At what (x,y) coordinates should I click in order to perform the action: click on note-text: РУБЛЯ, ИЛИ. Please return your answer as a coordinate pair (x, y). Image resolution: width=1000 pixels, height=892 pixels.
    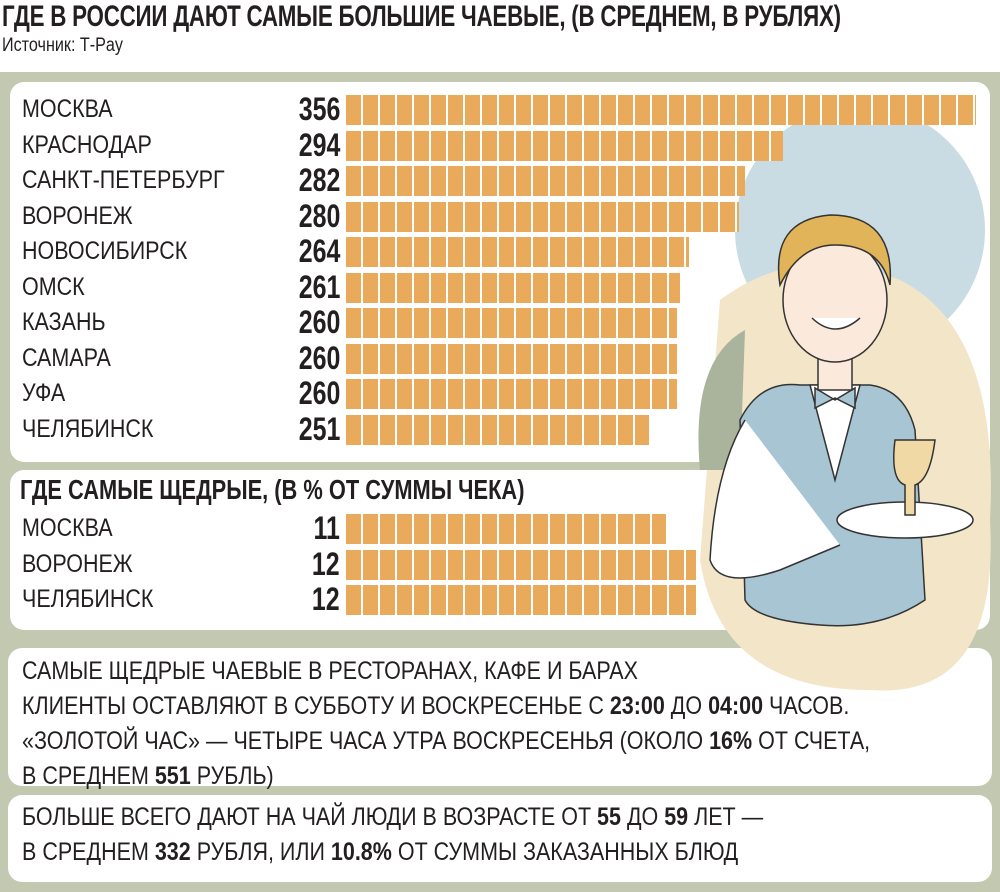
    Looking at the image, I should click on (260, 852).